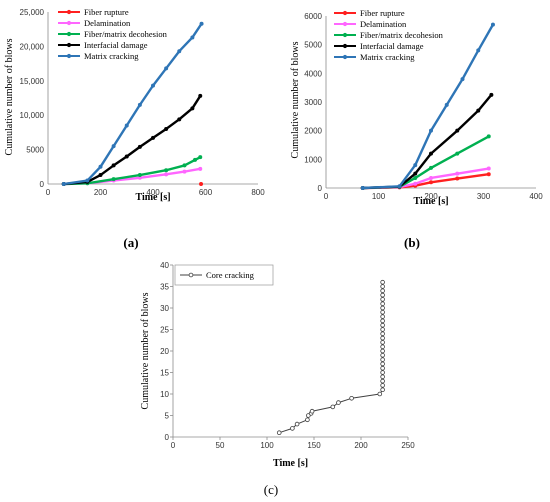  I want to click on legend-entry: Matrix cracking, so click(374, 57).